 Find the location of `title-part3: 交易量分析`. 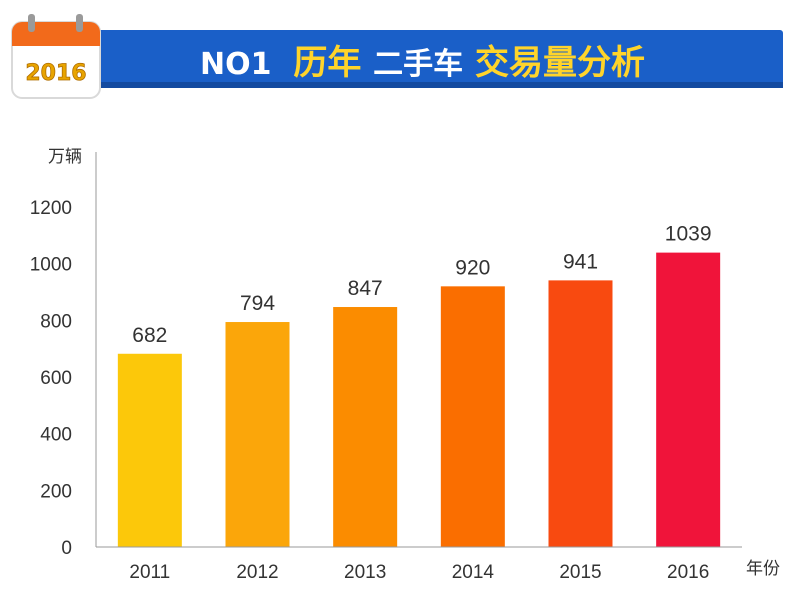

title-part3: 交易量分析 is located at coordinates (560, 63).